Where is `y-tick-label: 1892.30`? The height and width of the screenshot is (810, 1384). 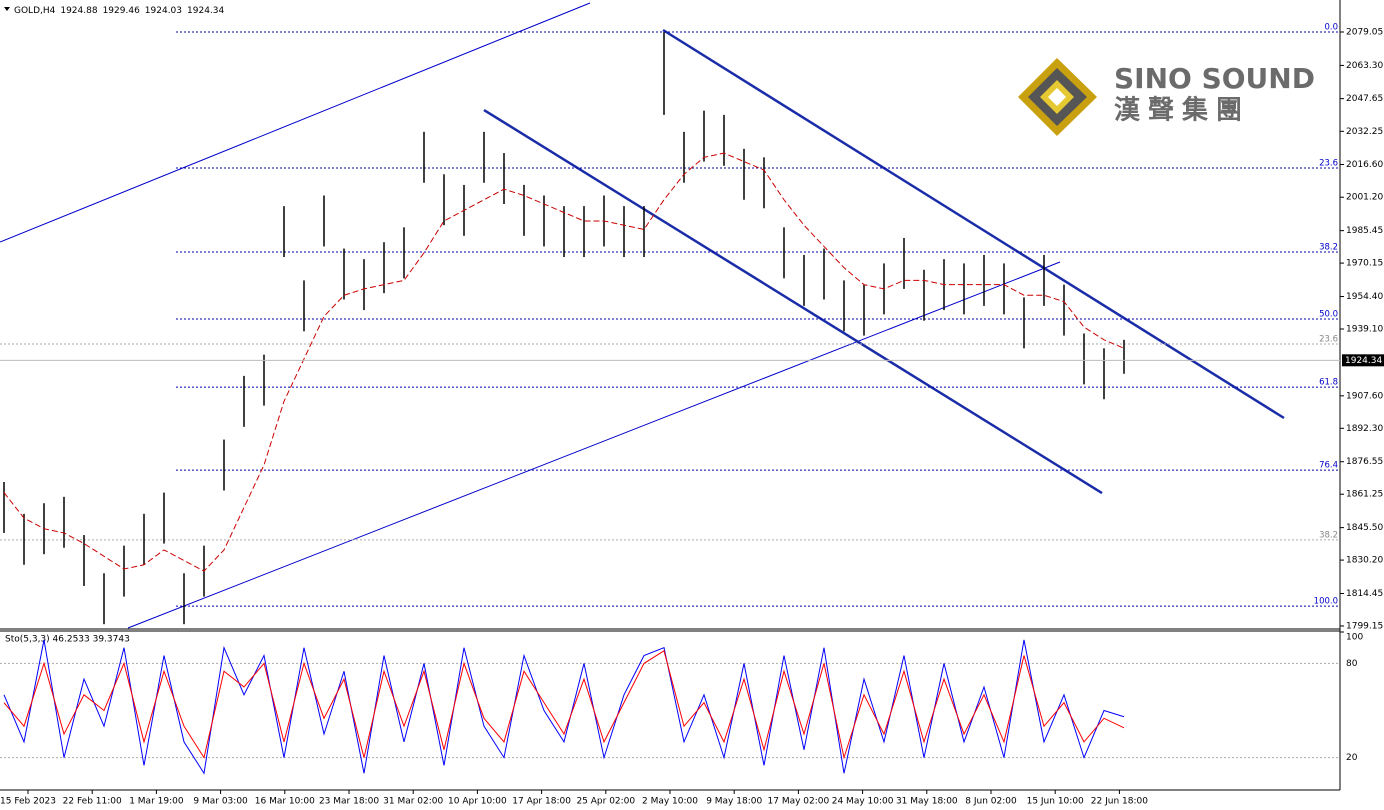
y-tick-label: 1892.30 is located at coordinates (1364, 429).